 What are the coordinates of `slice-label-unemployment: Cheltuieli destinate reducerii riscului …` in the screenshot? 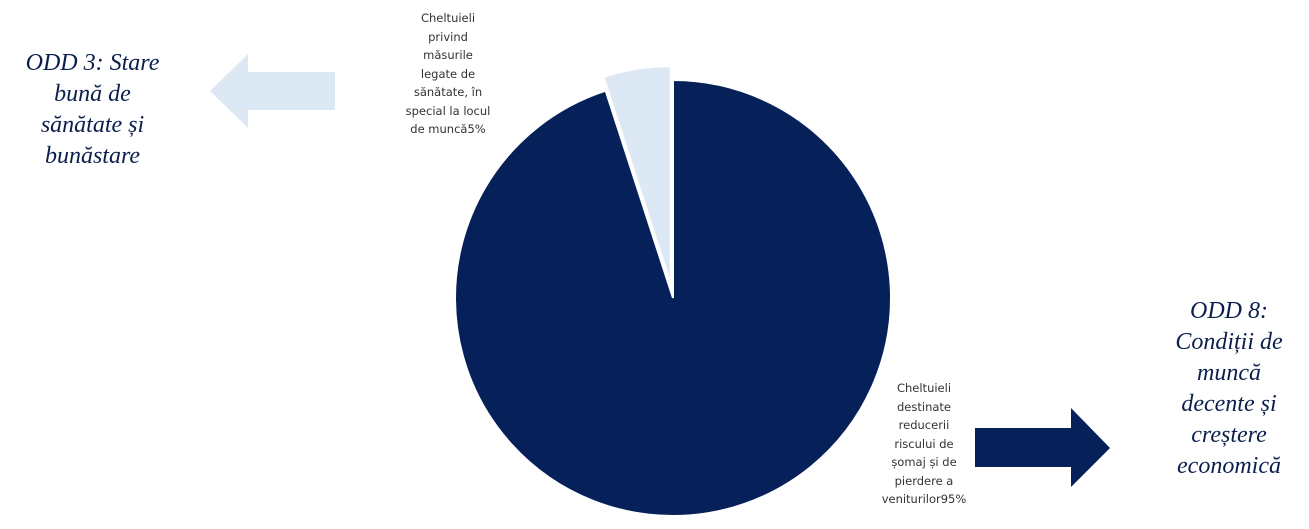 It's located at (924, 443).